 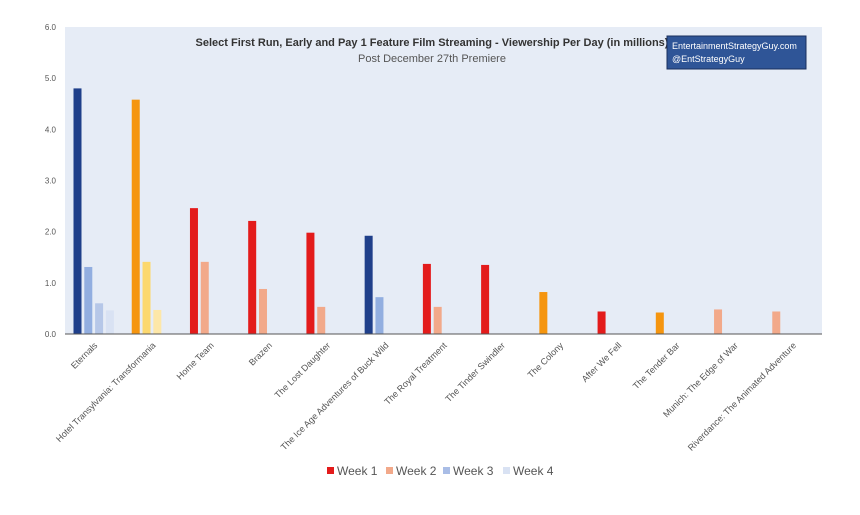 What do you see at coordinates (51, 129) in the screenshot?
I see `y-tick-label: 4.0` at bounding box center [51, 129].